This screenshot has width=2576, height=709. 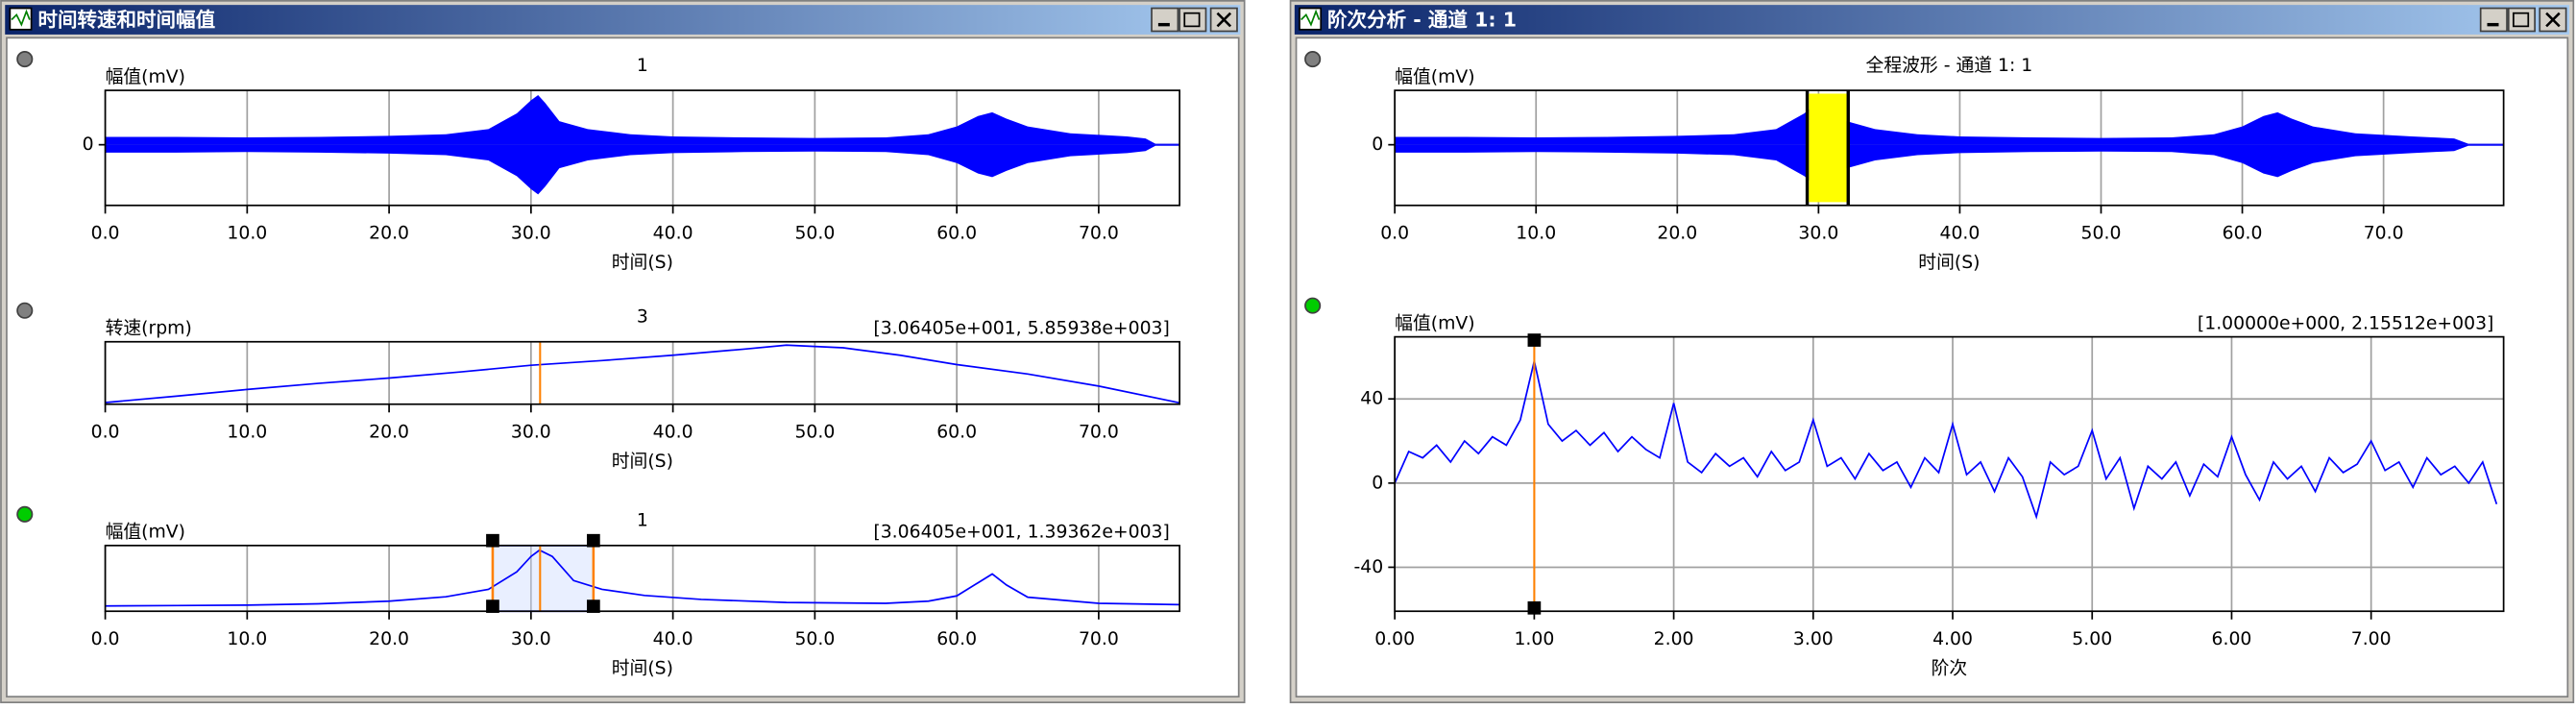 What do you see at coordinates (1021, 533) in the screenshot?
I see `cursor-readout: [3.06405e+001, 1.39362e+003]` at bounding box center [1021, 533].